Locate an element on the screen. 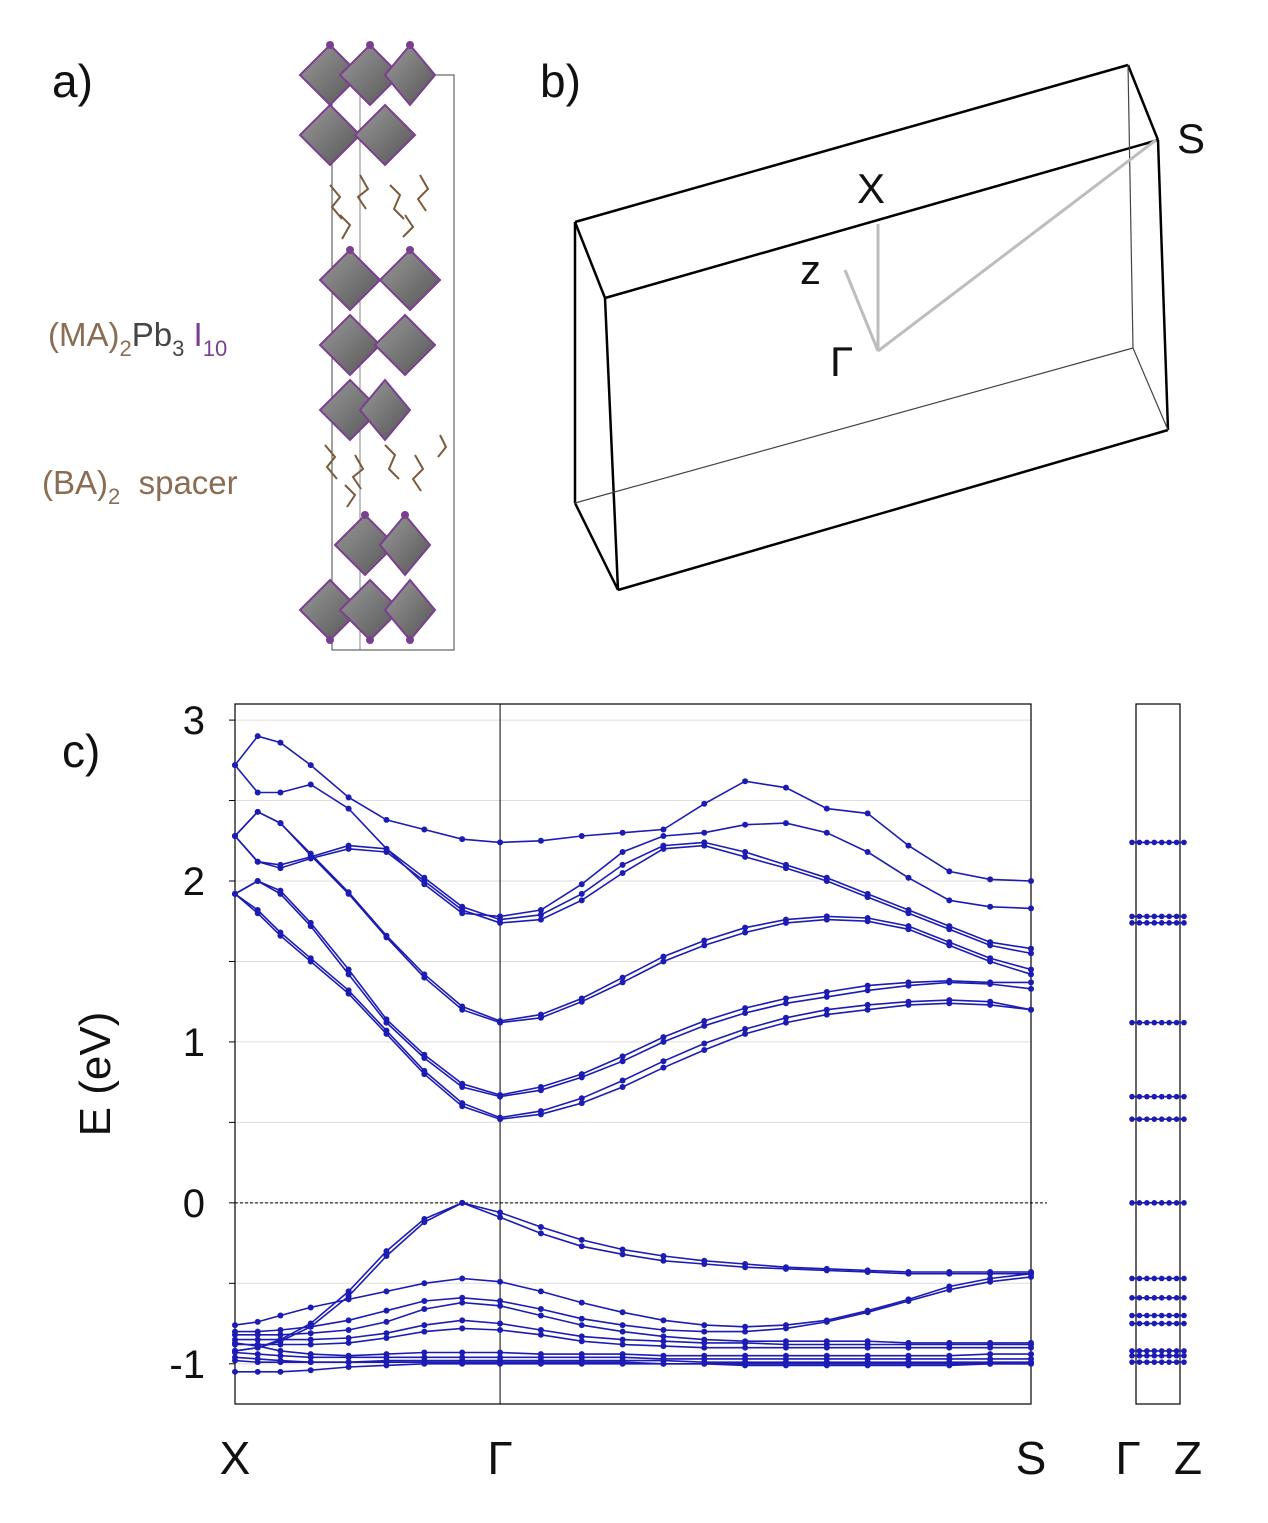  band-line-cb5 is located at coordinates (633, 917).